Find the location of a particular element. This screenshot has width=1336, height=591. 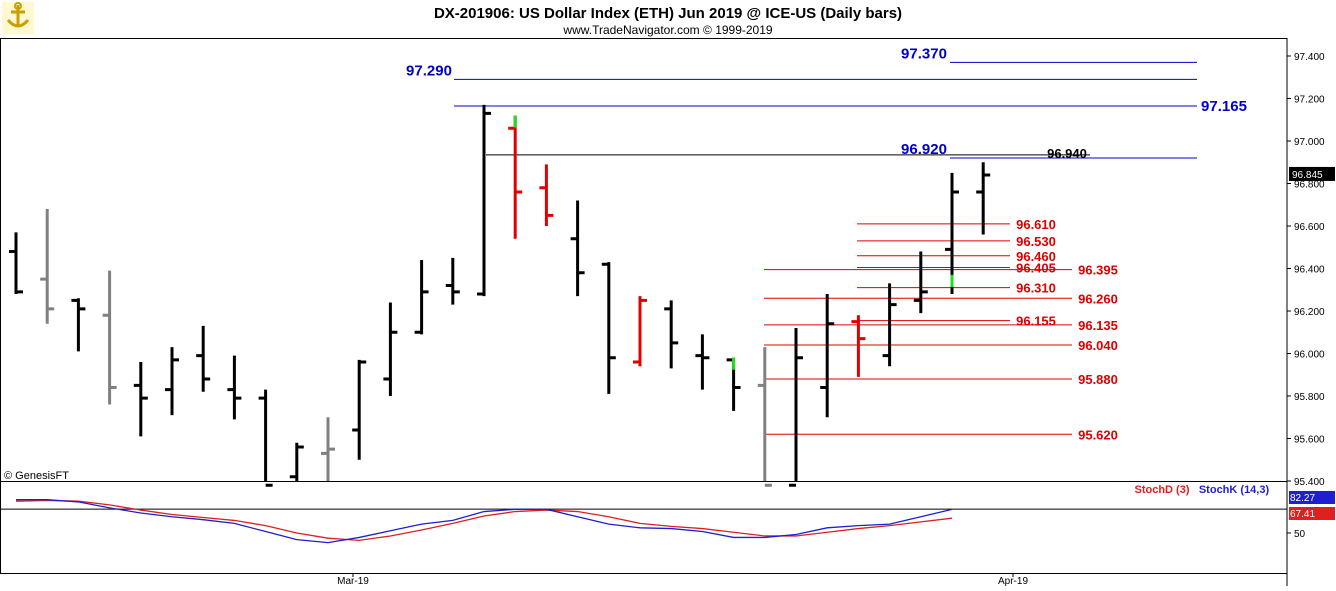

price-tick-label: 97.400 is located at coordinates (1309, 57).